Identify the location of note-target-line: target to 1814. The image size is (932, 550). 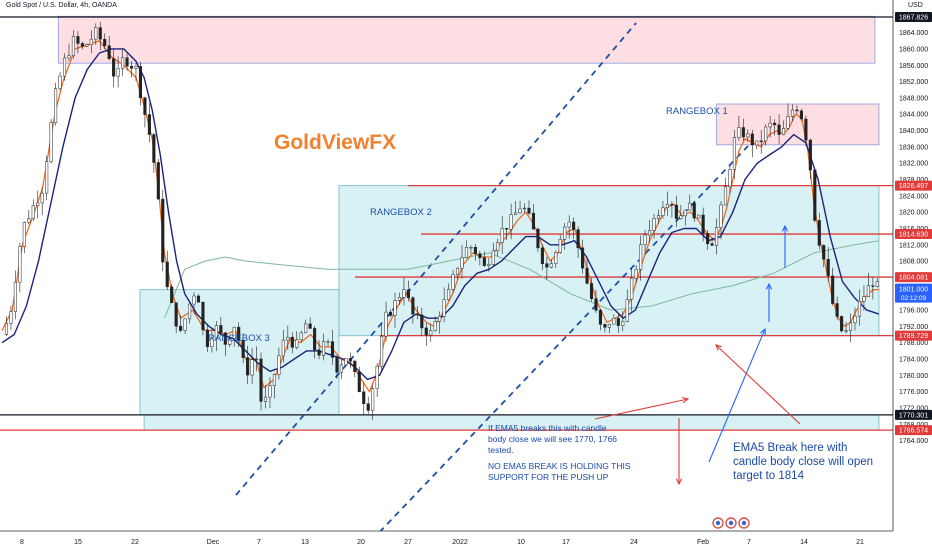
(768, 476).